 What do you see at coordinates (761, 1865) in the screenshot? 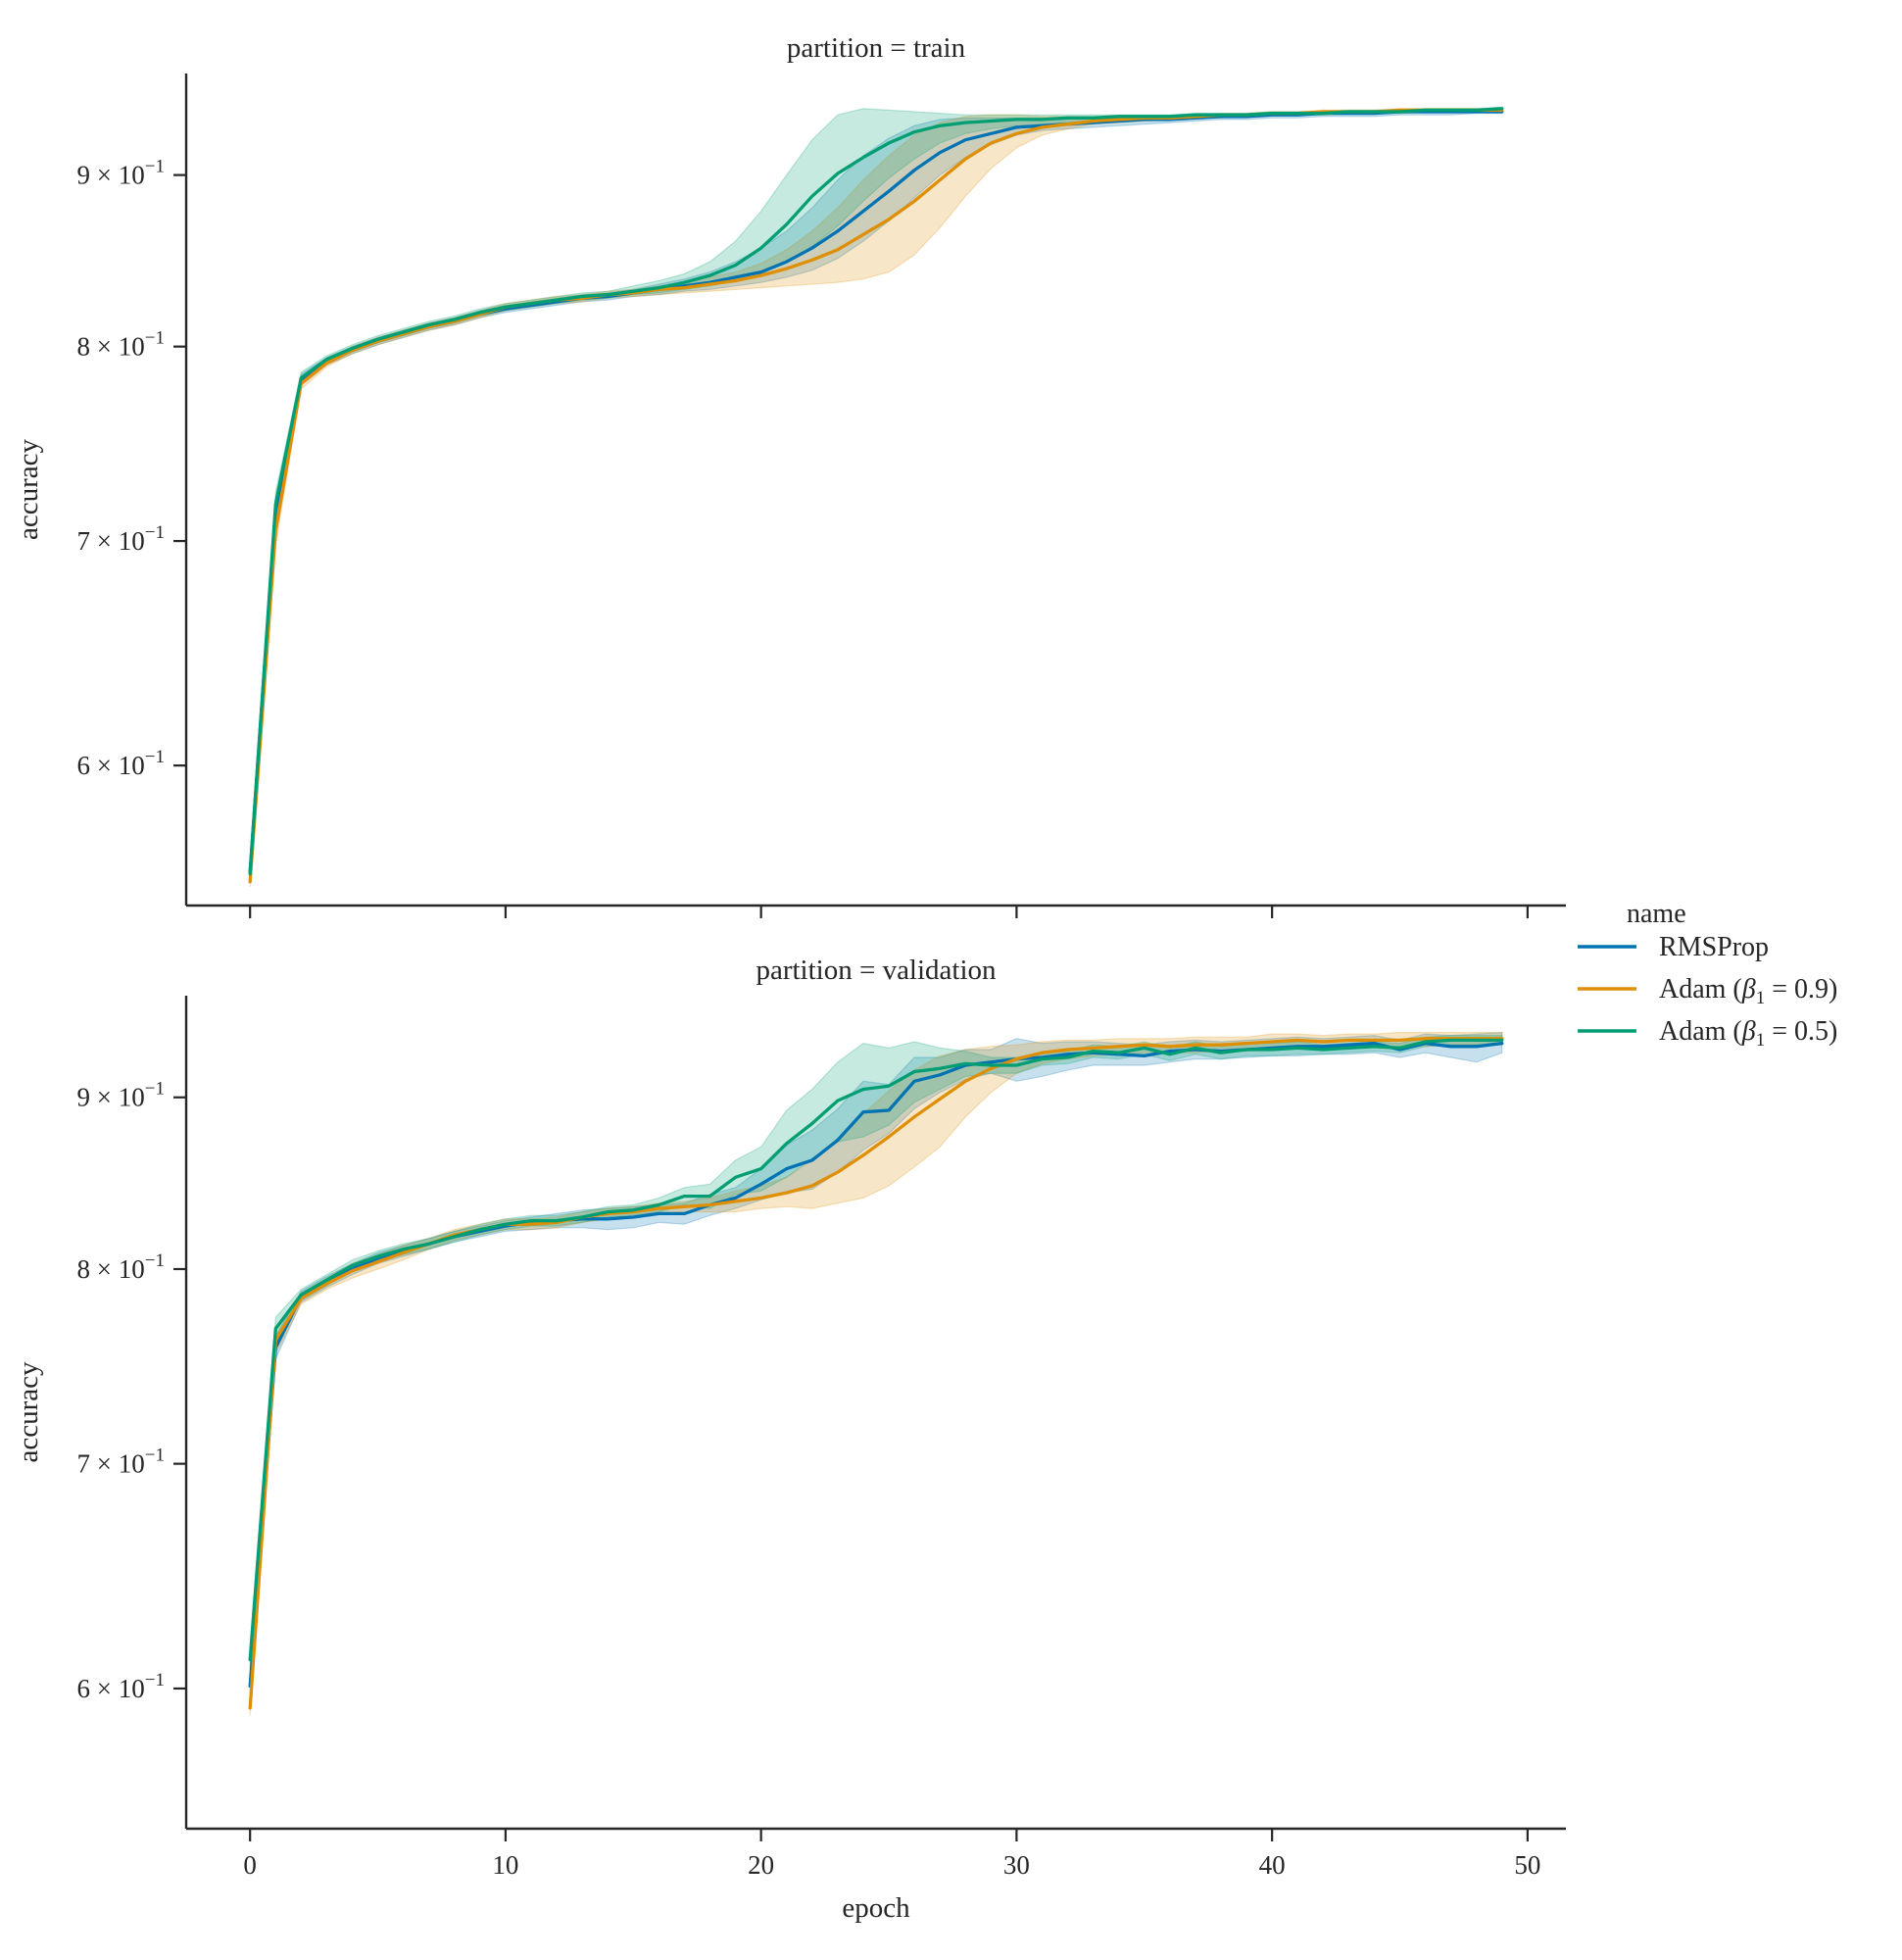
I see `x-tick-label: 20` at bounding box center [761, 1865].